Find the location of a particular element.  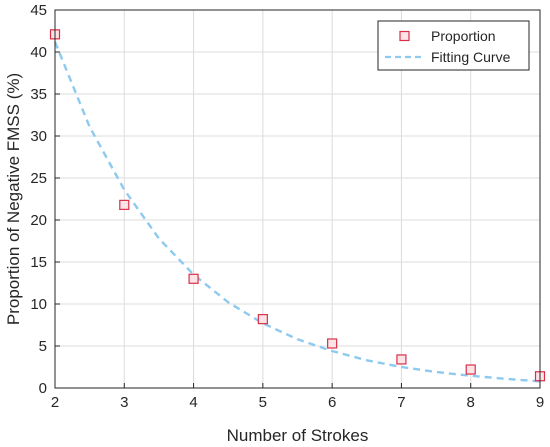

y-tick-label: 25 is located at coordinates (38, 178).